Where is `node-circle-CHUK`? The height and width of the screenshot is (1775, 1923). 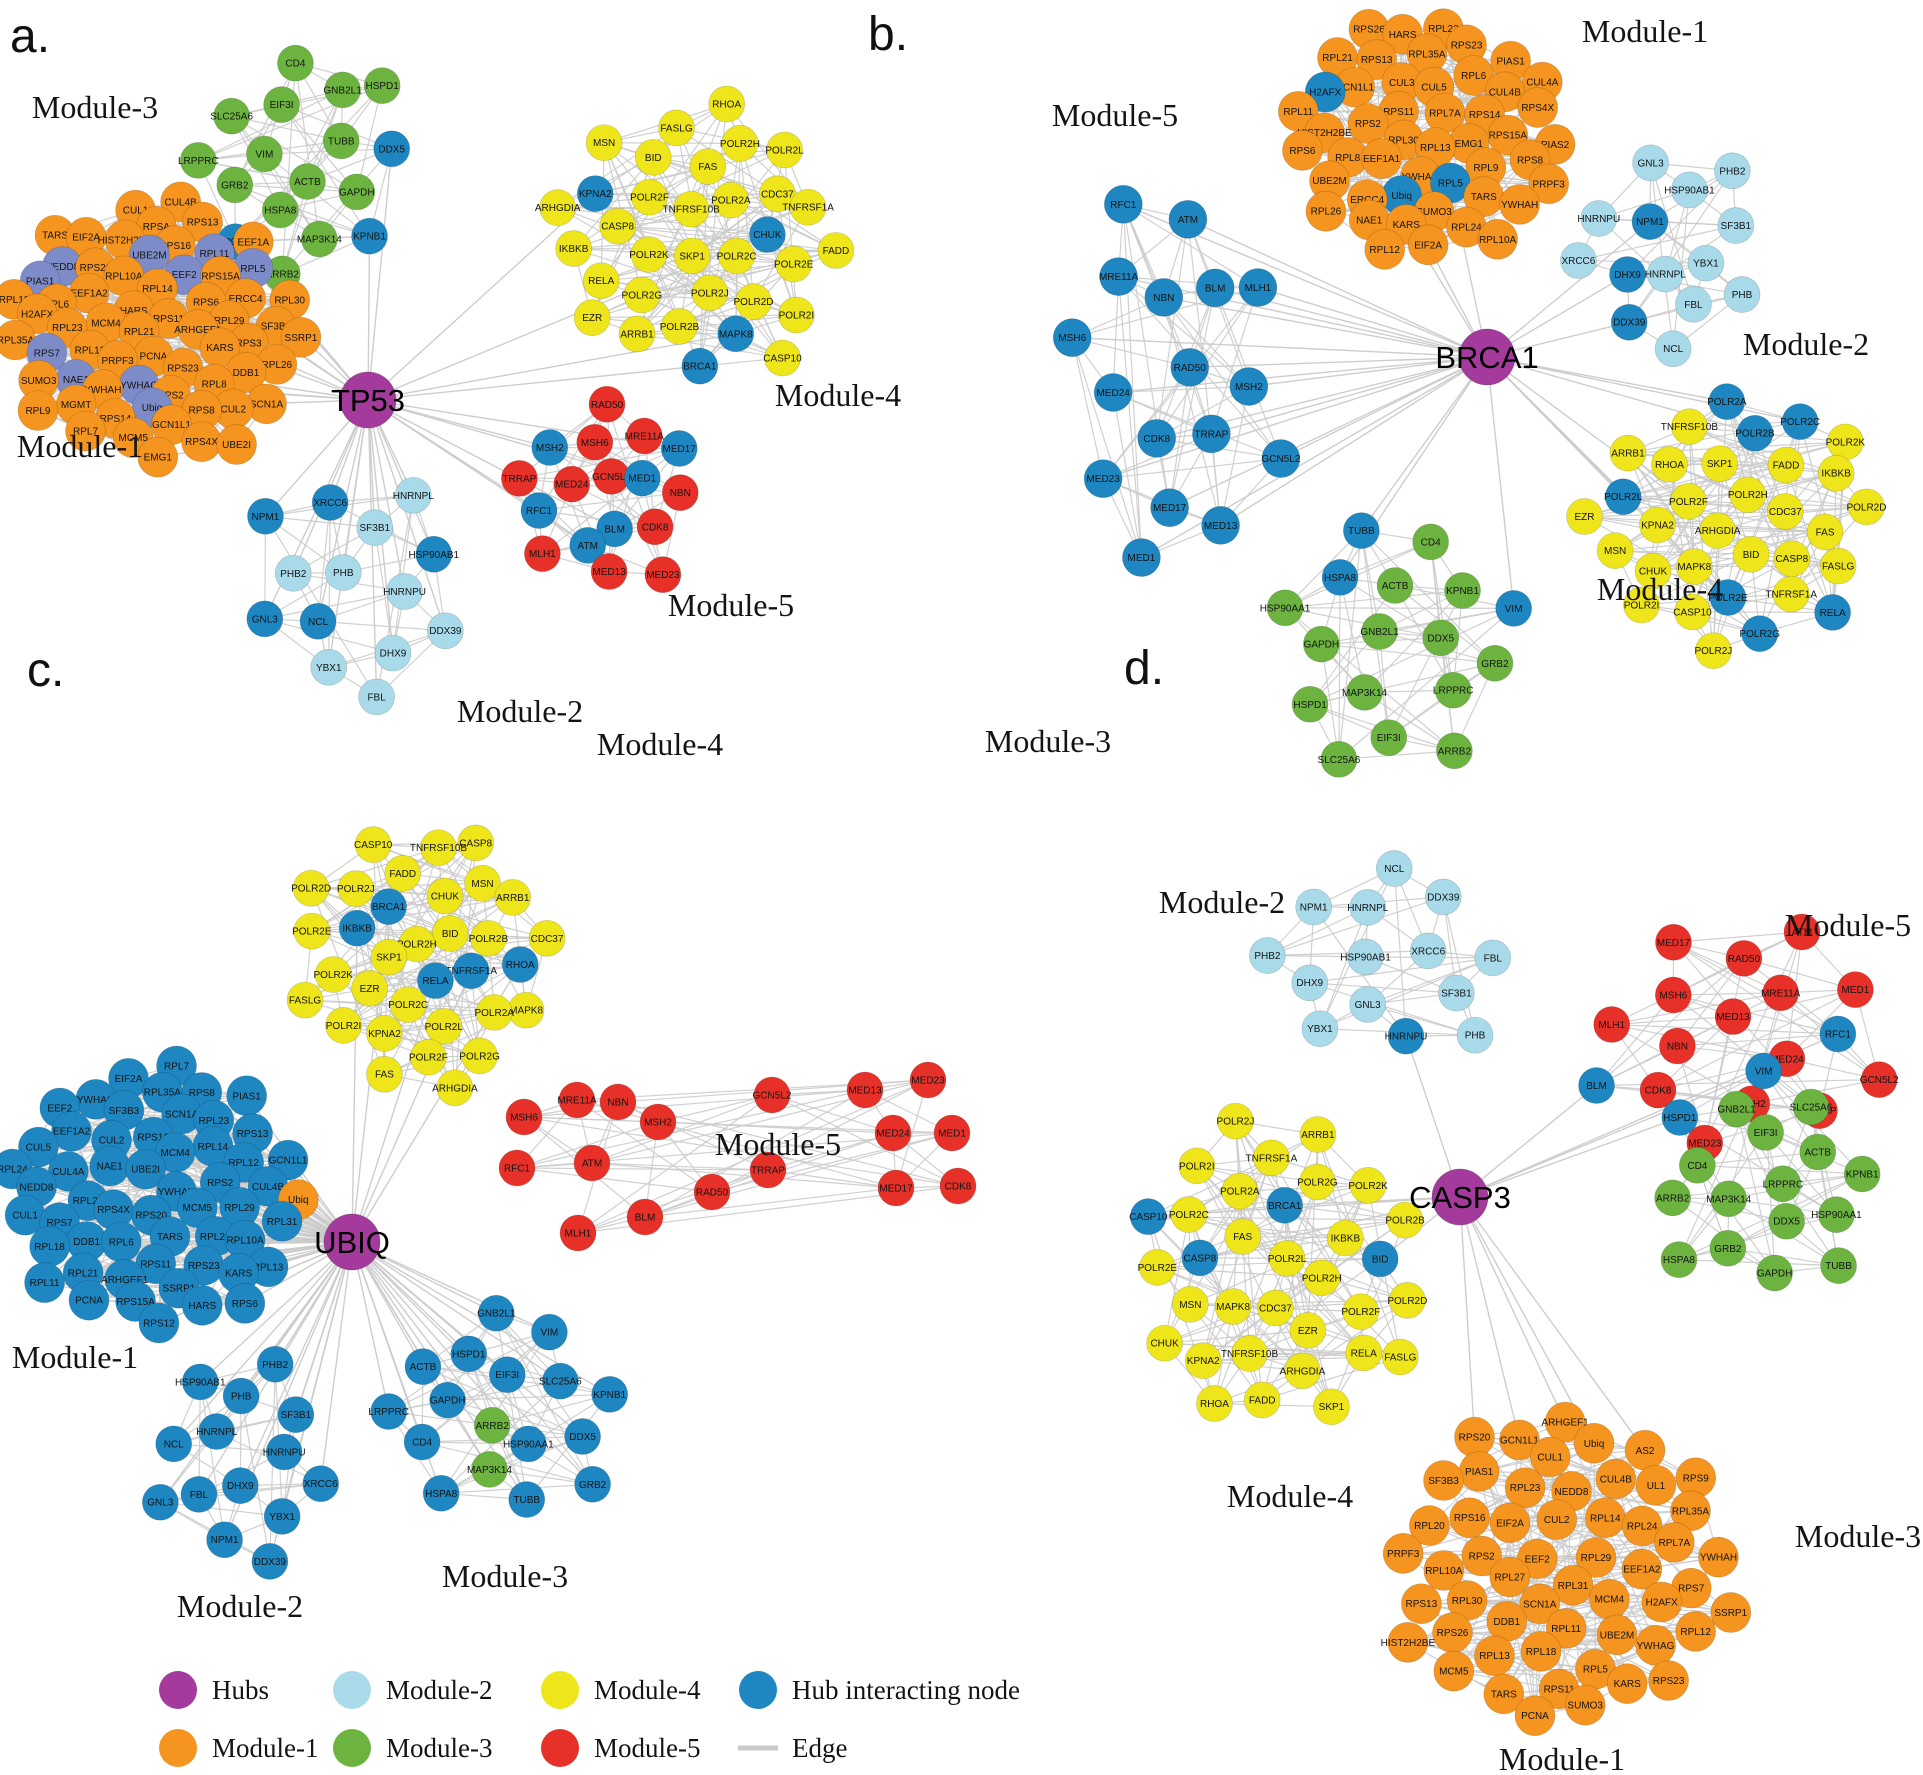 node-circle-CHUK is located at coordinates (1653, 571).